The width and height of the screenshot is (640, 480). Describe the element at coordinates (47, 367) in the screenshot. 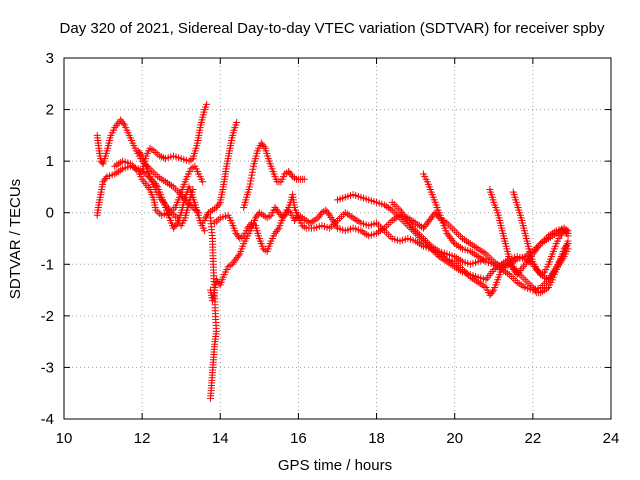

I see `y-tick-label: -3` at that location.